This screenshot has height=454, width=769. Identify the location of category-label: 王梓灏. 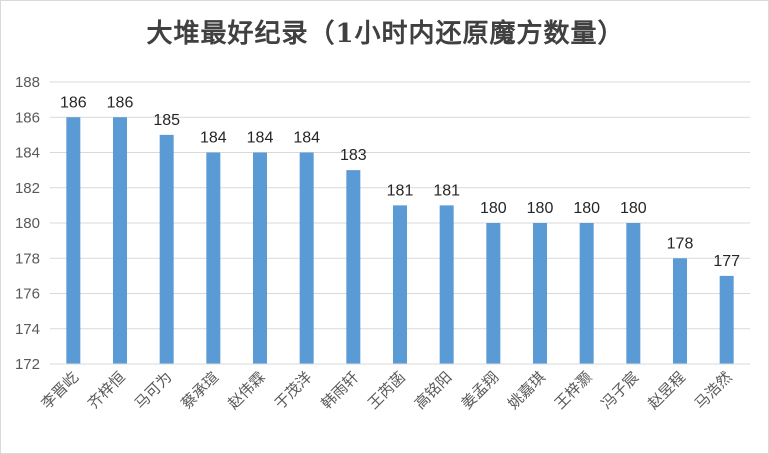
(573, 390).